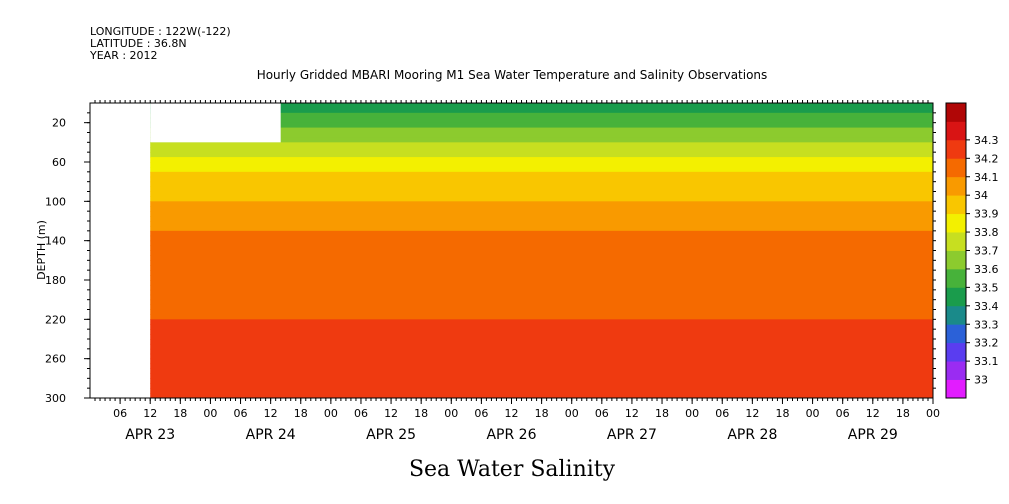 The image size is (1009, 504). What do you see at coordinates (59, 123) in the screenshot?
I see `y-tick-label: 20` at bounding box center [59, 123].